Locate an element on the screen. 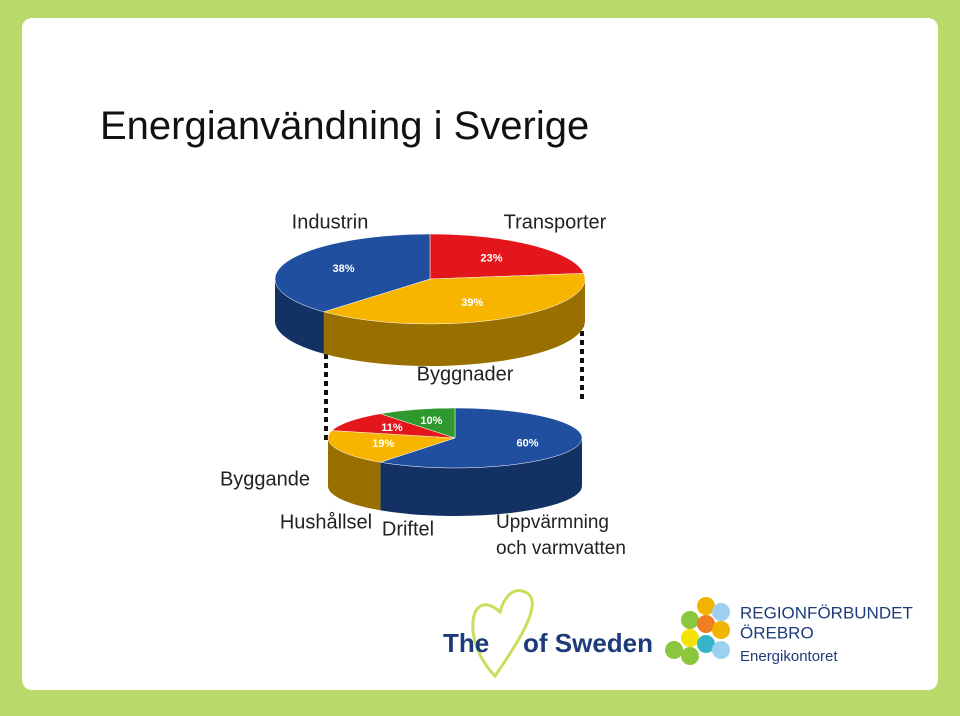 Image resolution: width=960 pixels, height=716 pixels. data-label: 23% is located at coordinates (491, 259).